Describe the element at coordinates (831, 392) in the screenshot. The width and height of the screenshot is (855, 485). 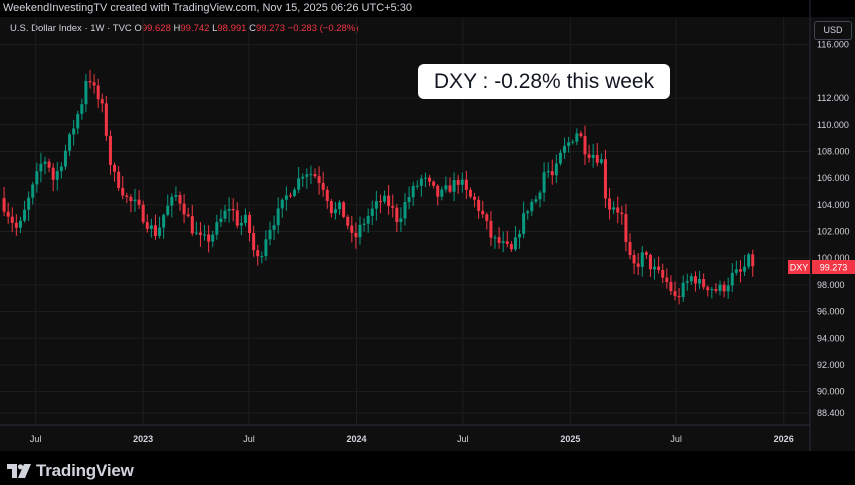
I see `y-tick-label: 90.000` at that location.